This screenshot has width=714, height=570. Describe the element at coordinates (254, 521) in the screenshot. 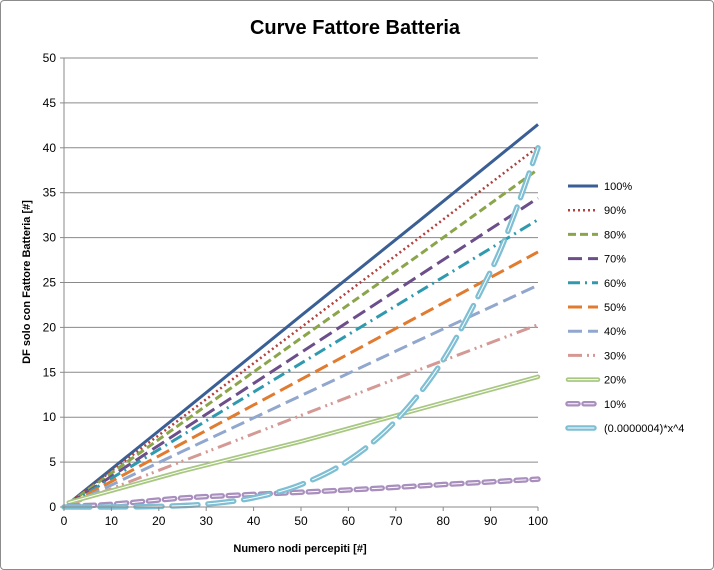

I see `x-tick-label: 40` at that location.